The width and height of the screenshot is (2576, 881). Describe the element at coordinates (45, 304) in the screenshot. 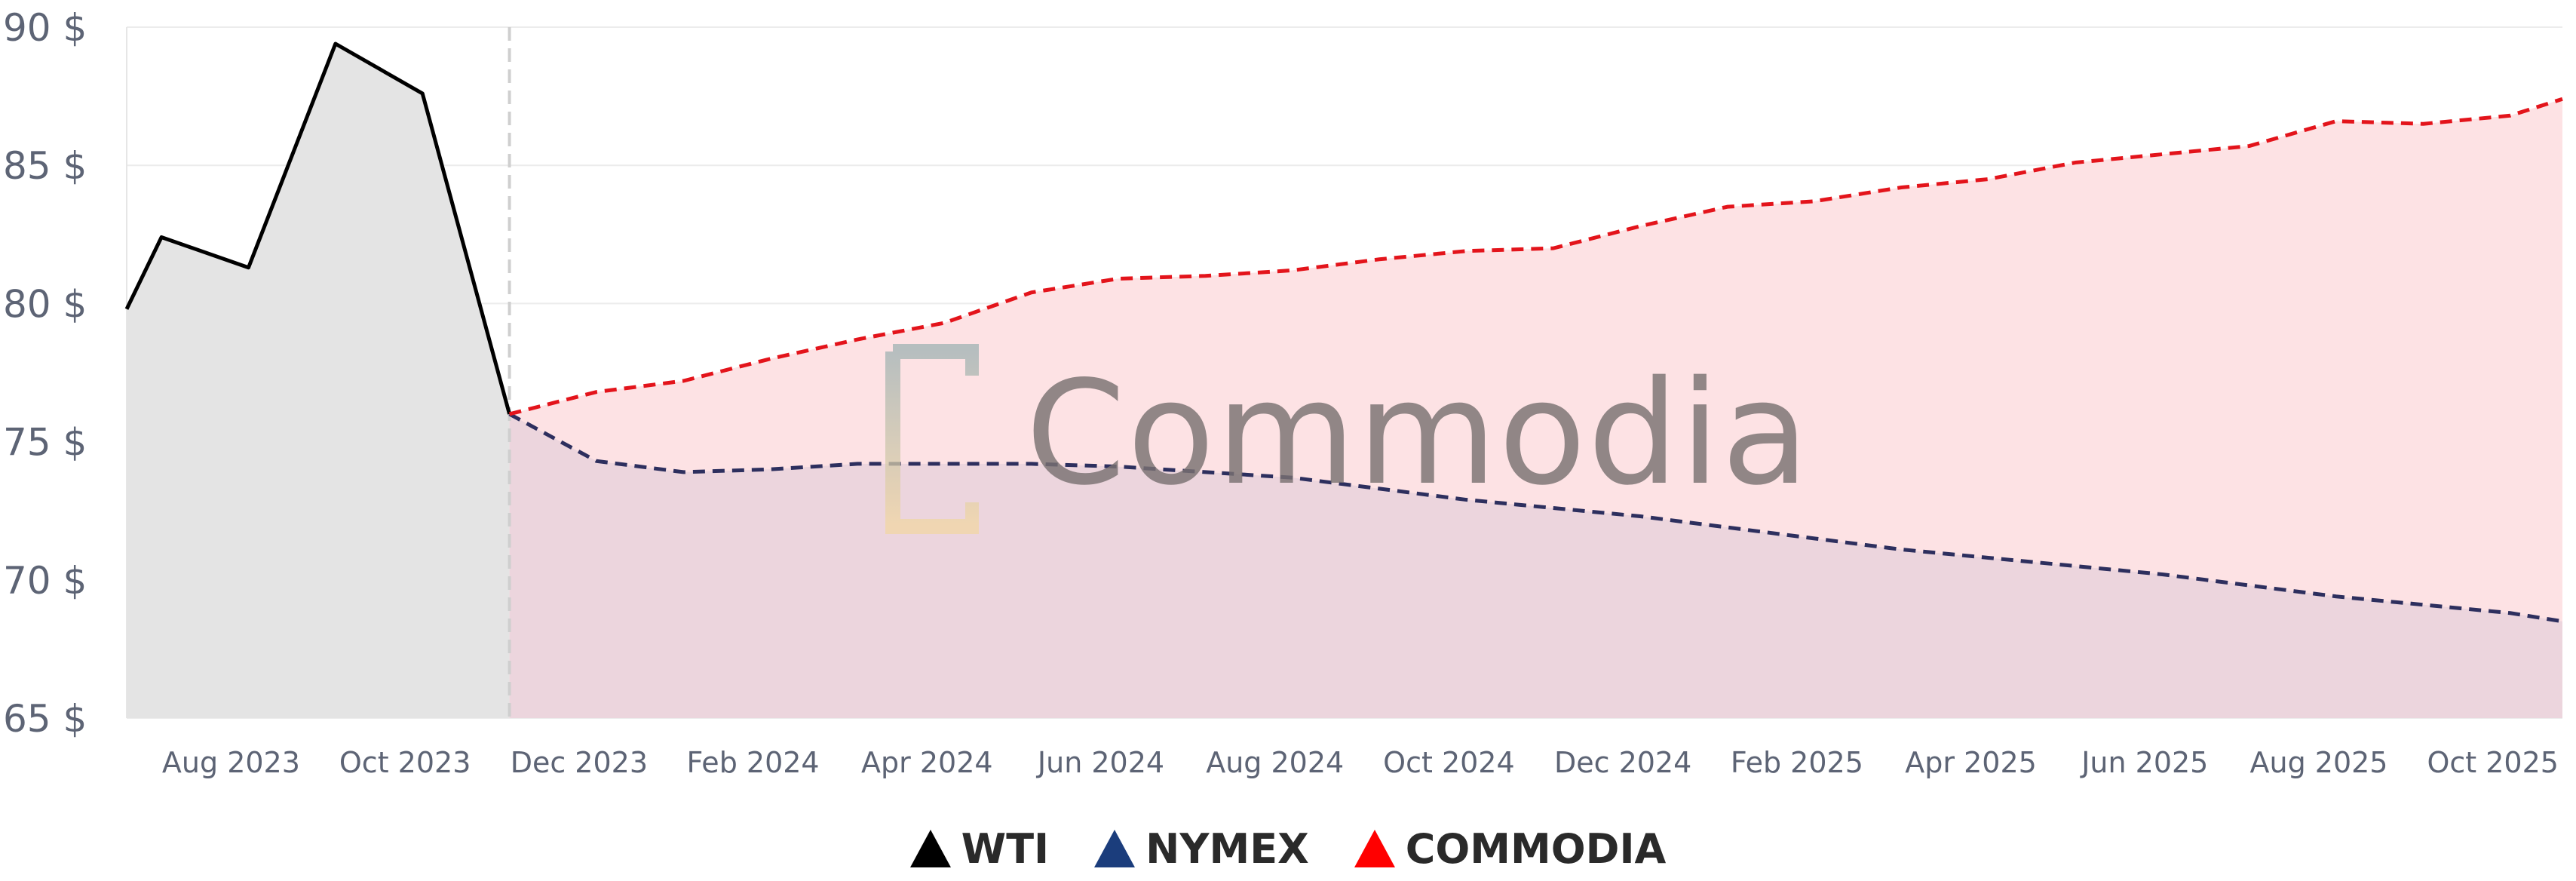

I see `y-tick-label: 80 $` at that location.